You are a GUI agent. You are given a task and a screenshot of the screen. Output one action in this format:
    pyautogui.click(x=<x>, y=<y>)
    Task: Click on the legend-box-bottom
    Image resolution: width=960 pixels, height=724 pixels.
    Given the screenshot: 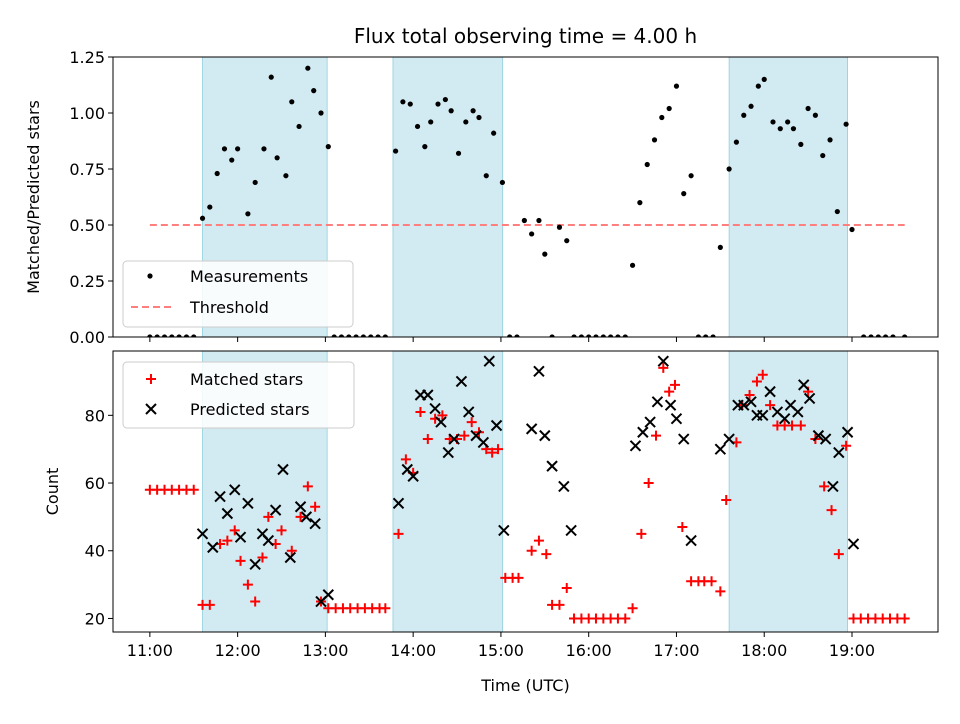 What is the action you would take?
    pyautogui.click(x=238, y=395)
    